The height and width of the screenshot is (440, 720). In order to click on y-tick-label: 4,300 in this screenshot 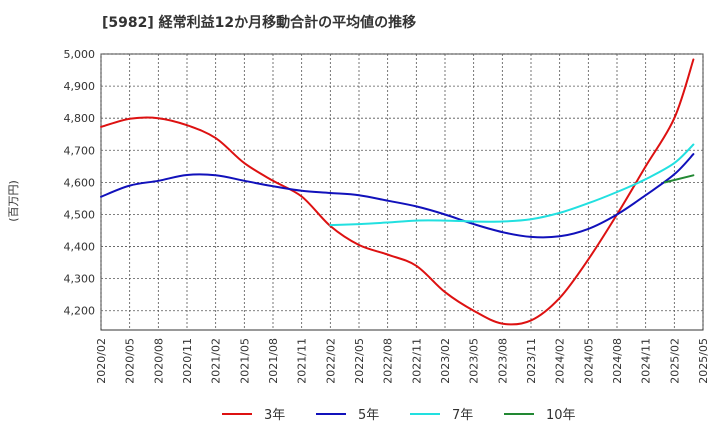, I will do `click(80, 279)`.